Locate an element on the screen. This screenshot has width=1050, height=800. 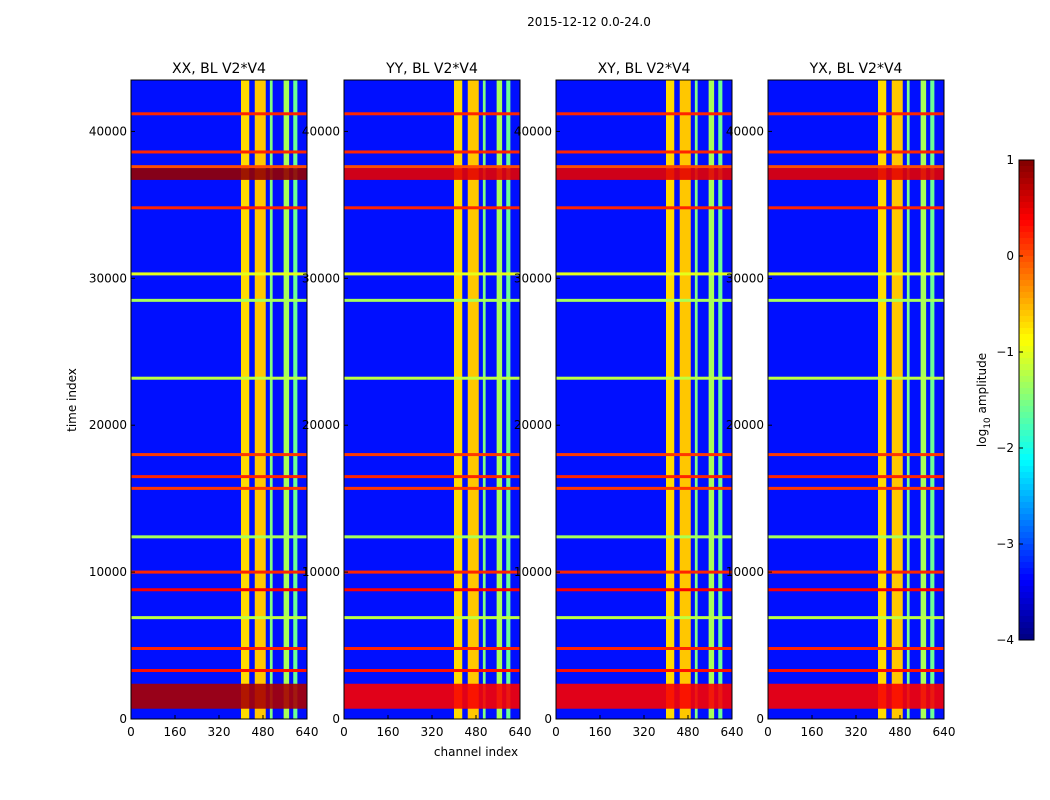
panel-title: XX, BL V2*V4 is located at coordinates (219, 69).